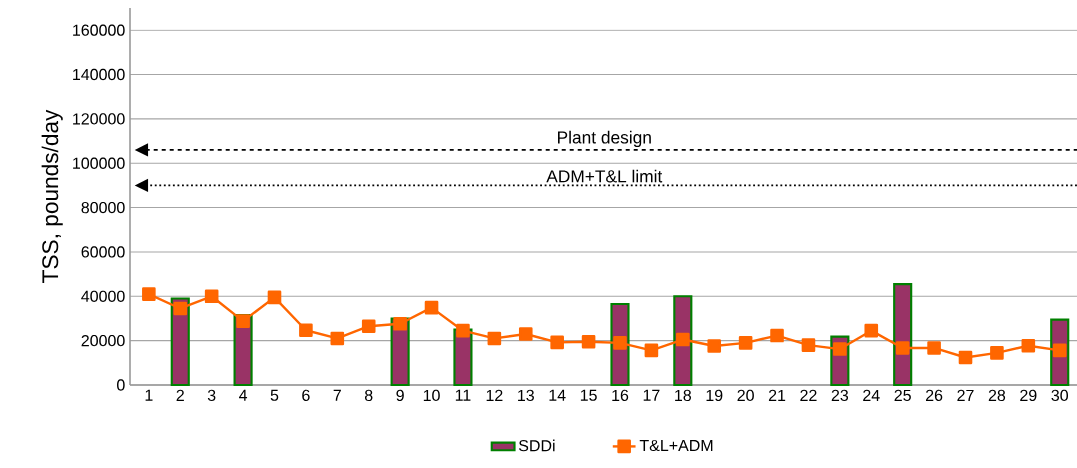  Describe the element at coordinates (808, 395) in the screenshot. I see `x-tick-label: 22` at that location.